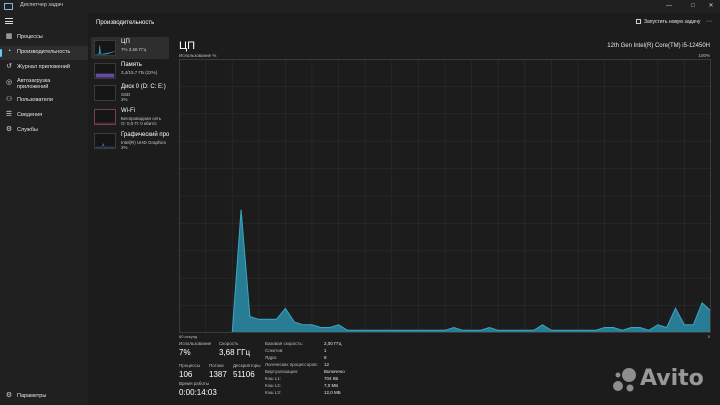 The width and height of the screenshot is (720, 405). Describe the element at coordinates (44, 131) in the screenshot. I see `nav-item-services: ⚙ Службы` at that location.